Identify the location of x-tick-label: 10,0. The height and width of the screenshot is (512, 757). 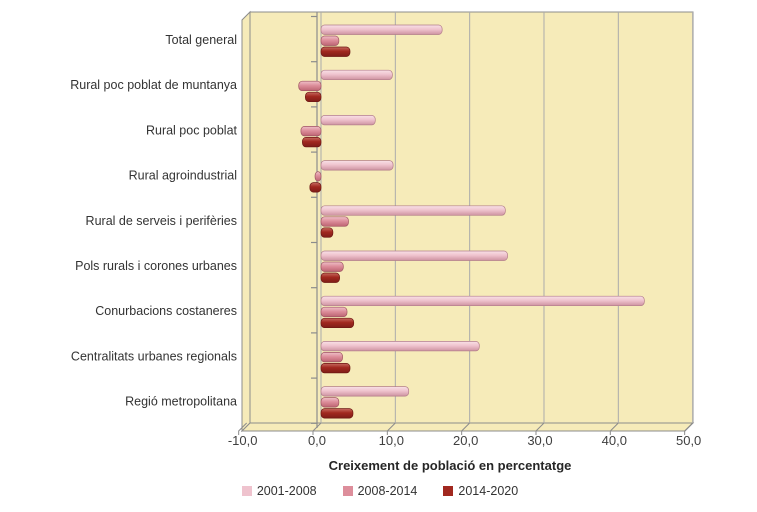
(391, 440).